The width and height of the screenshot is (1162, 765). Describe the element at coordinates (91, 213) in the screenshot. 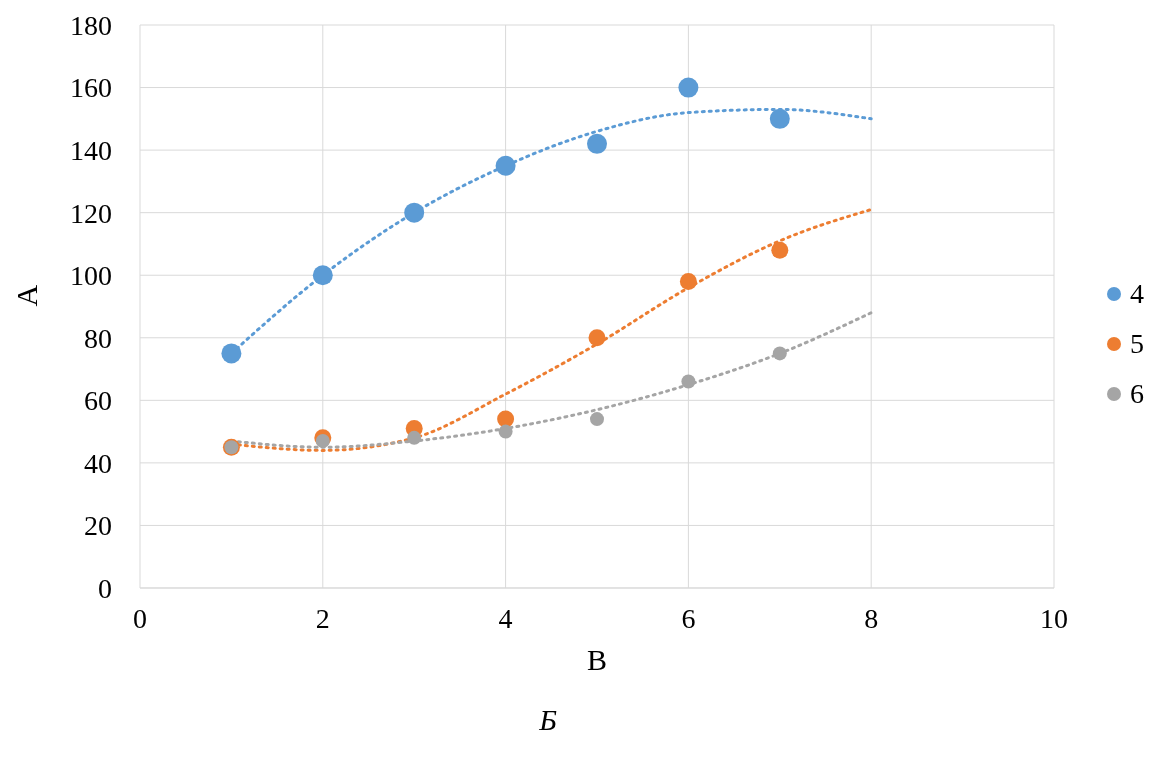

I see `y-tick-label: 120` at that location.